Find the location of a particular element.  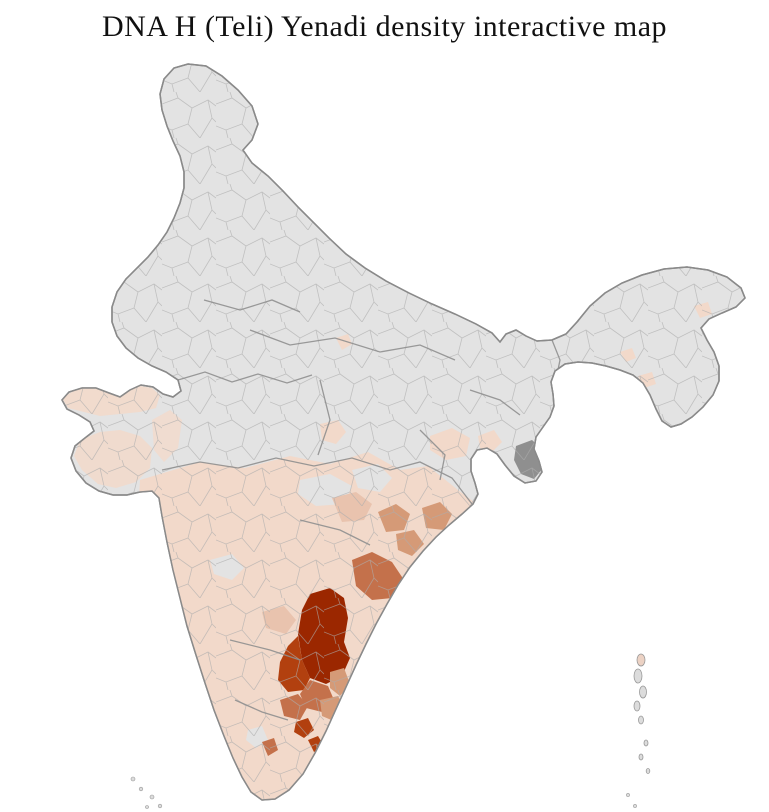

lakshadweep-islands is located at coordinates (146, 792).